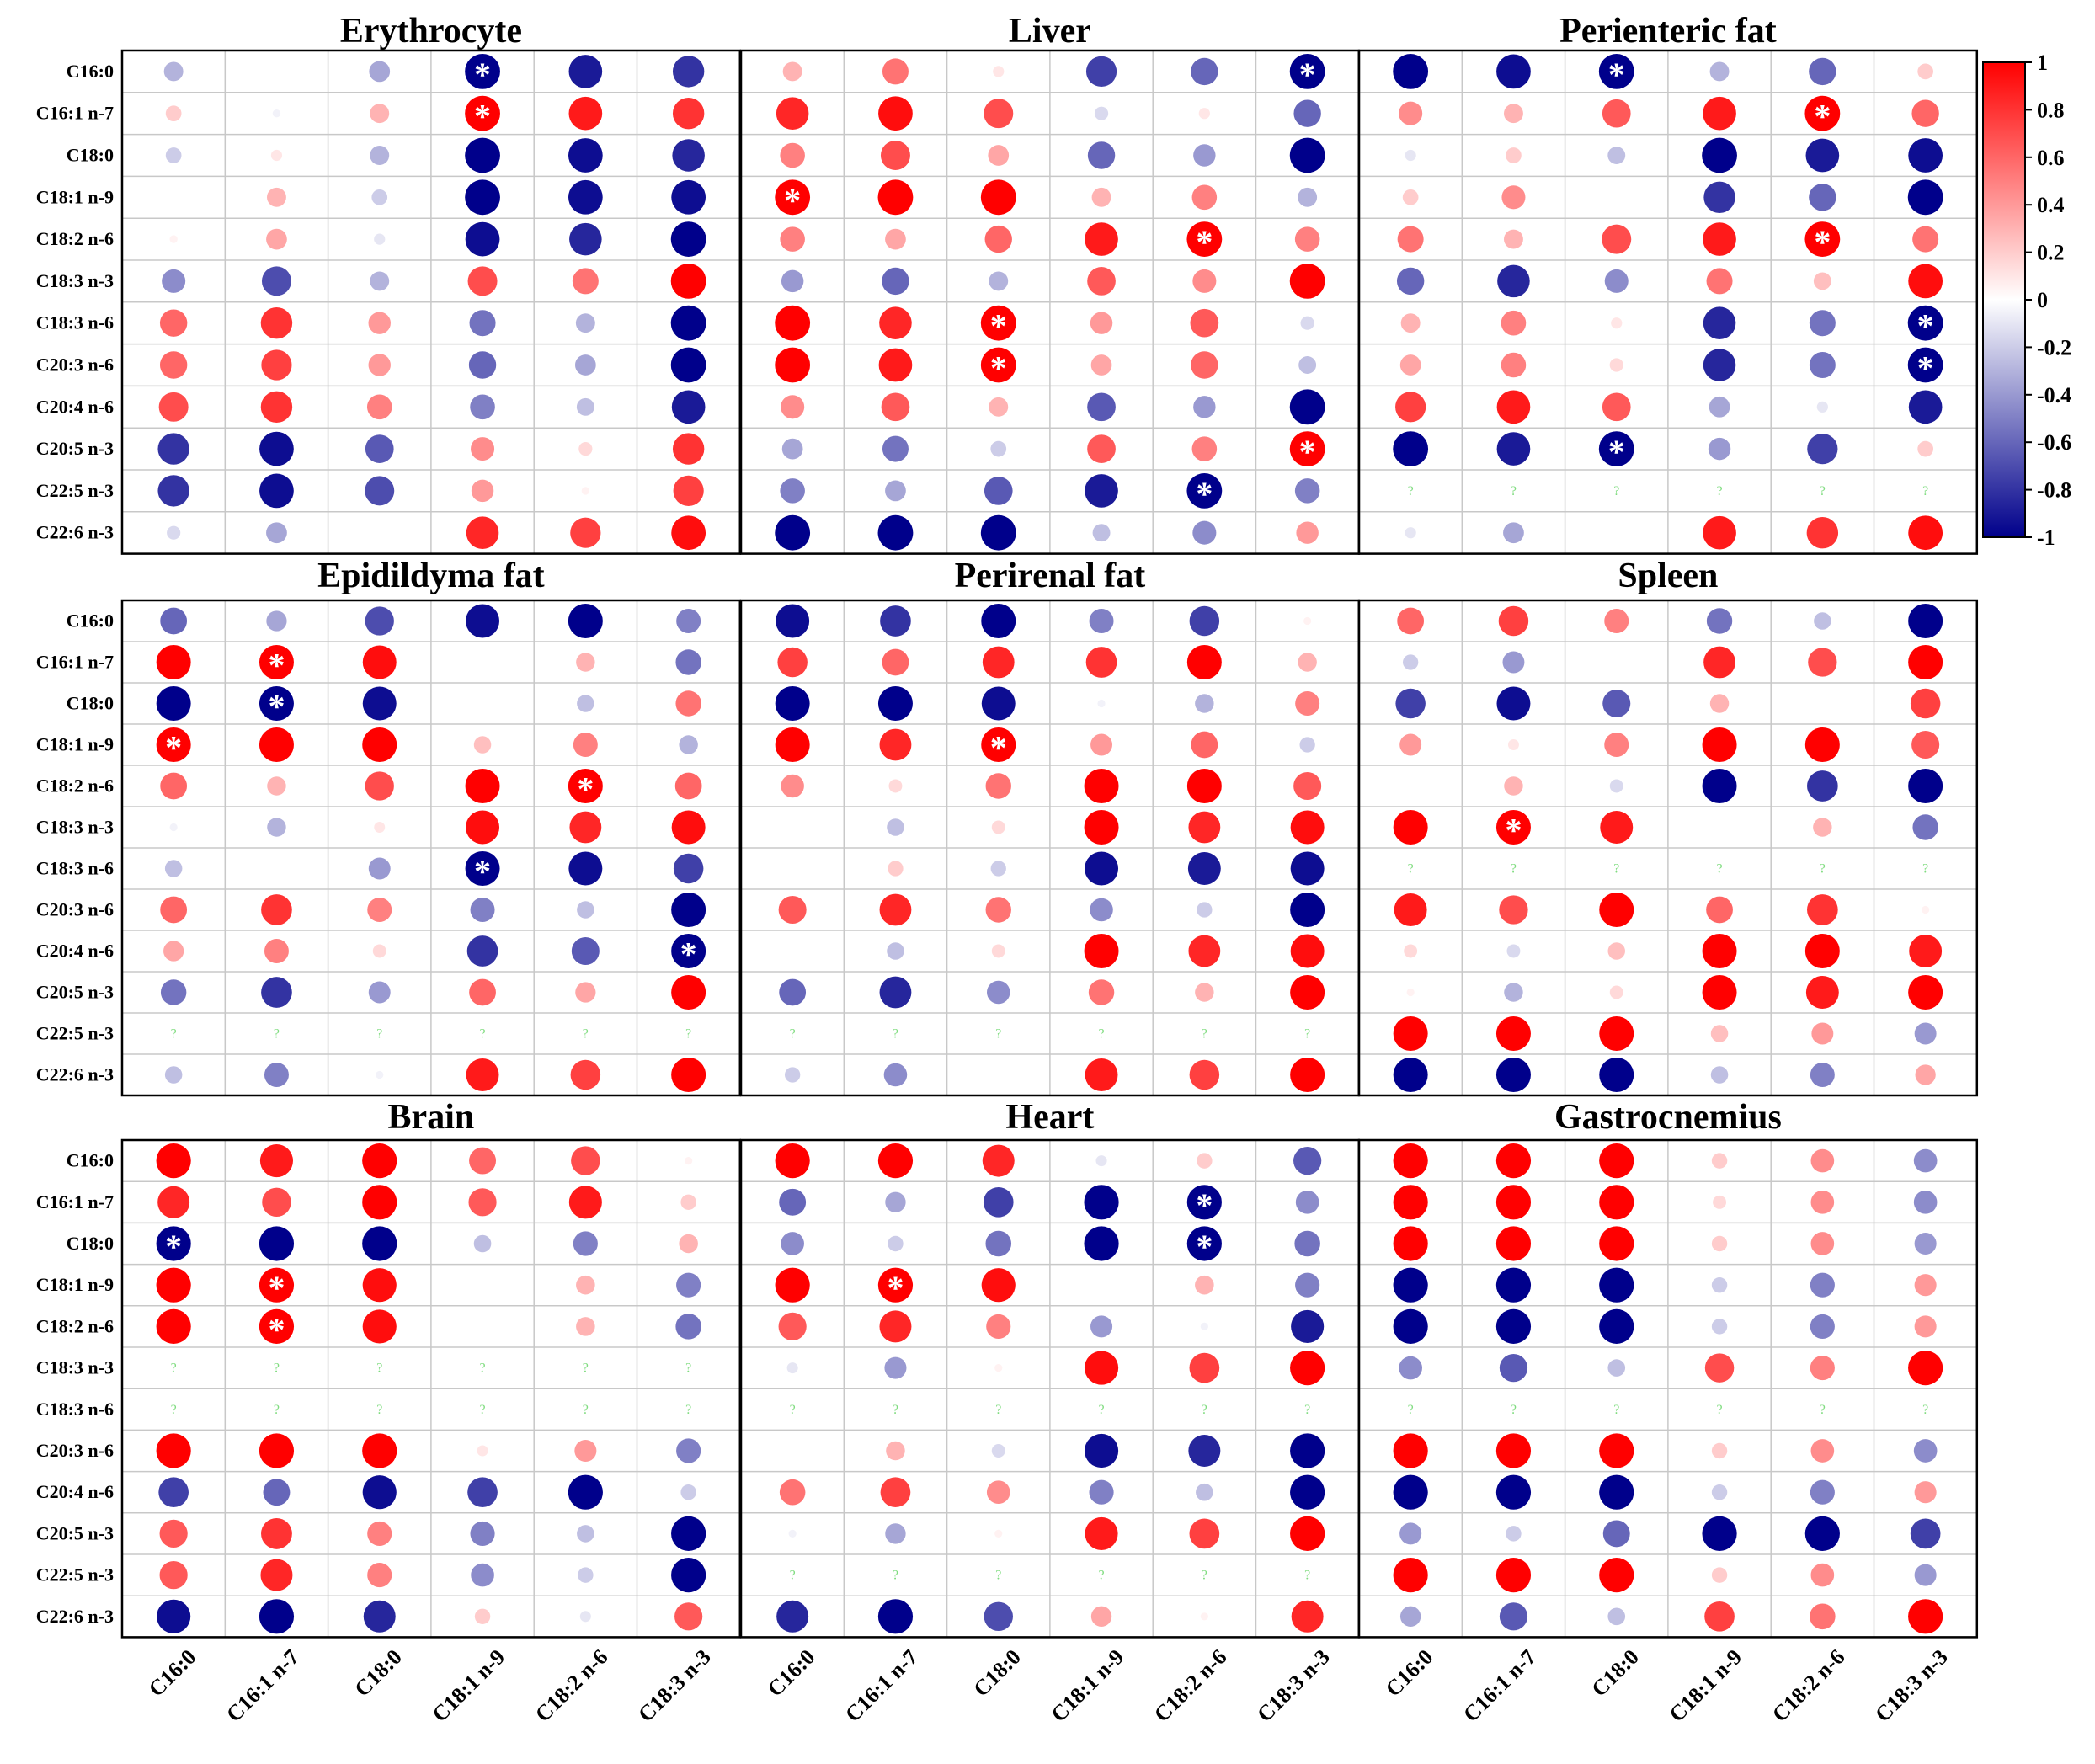 Image resolution: width=2095 pixels, height=1764 pixels. Describe the element at coordinates (882, 1685) in the screenshot. I see `column-label: C16:1 n-7` at that location.